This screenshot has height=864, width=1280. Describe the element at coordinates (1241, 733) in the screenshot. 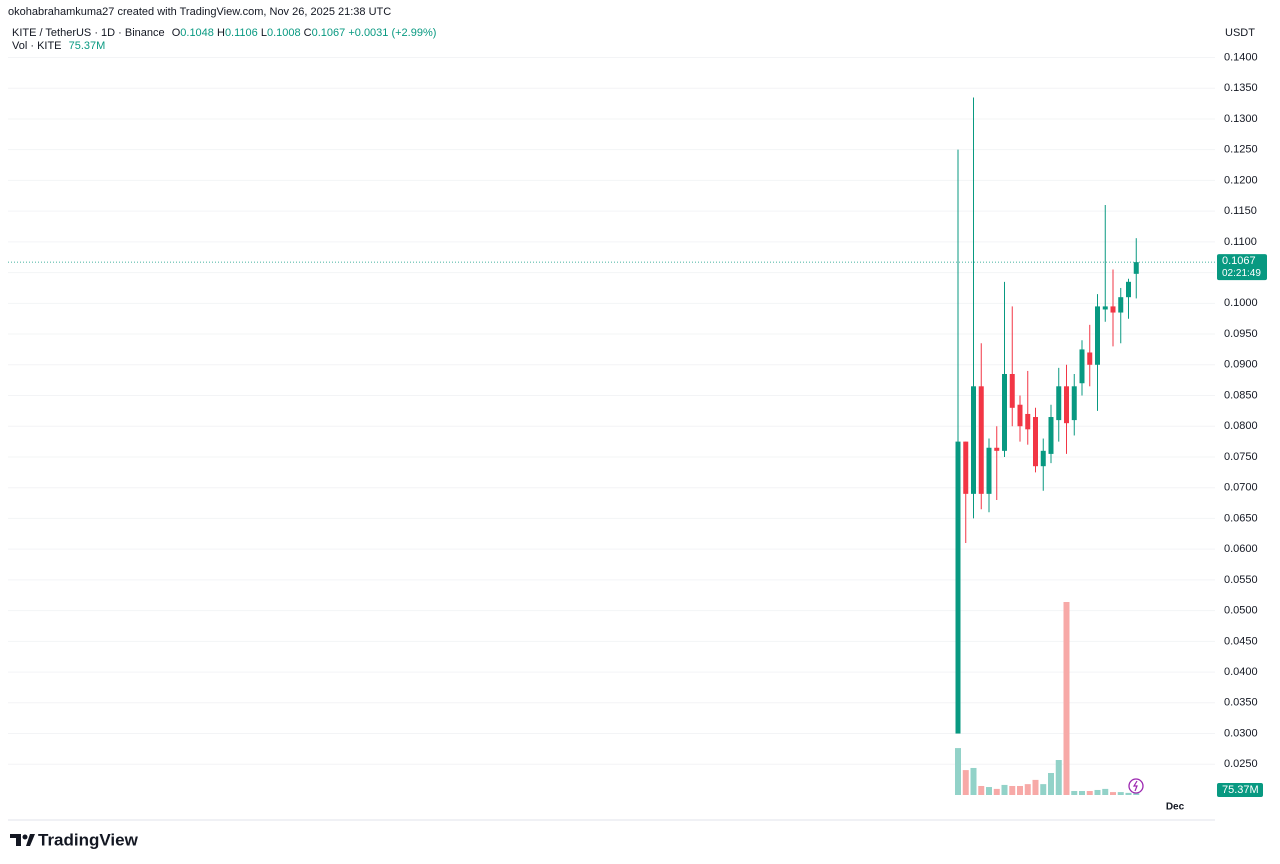

I see `y-tick-label: 0.0300` at that location.